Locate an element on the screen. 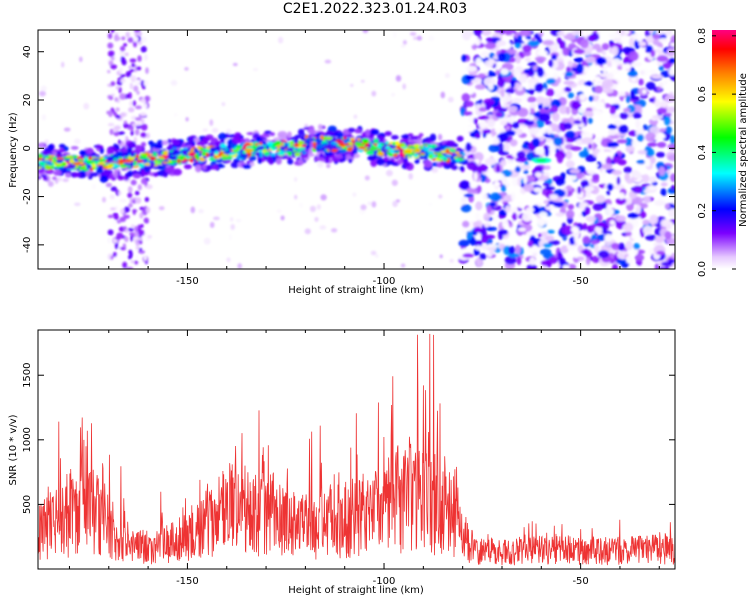  colorbar-tick-label: 0.4 is located at coordinates (702, 152).